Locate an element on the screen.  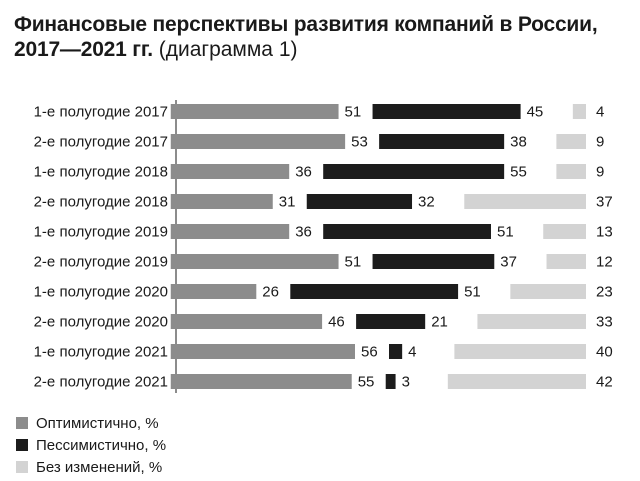
legend-swatch-optimistic is located at coordinates (22, 423).